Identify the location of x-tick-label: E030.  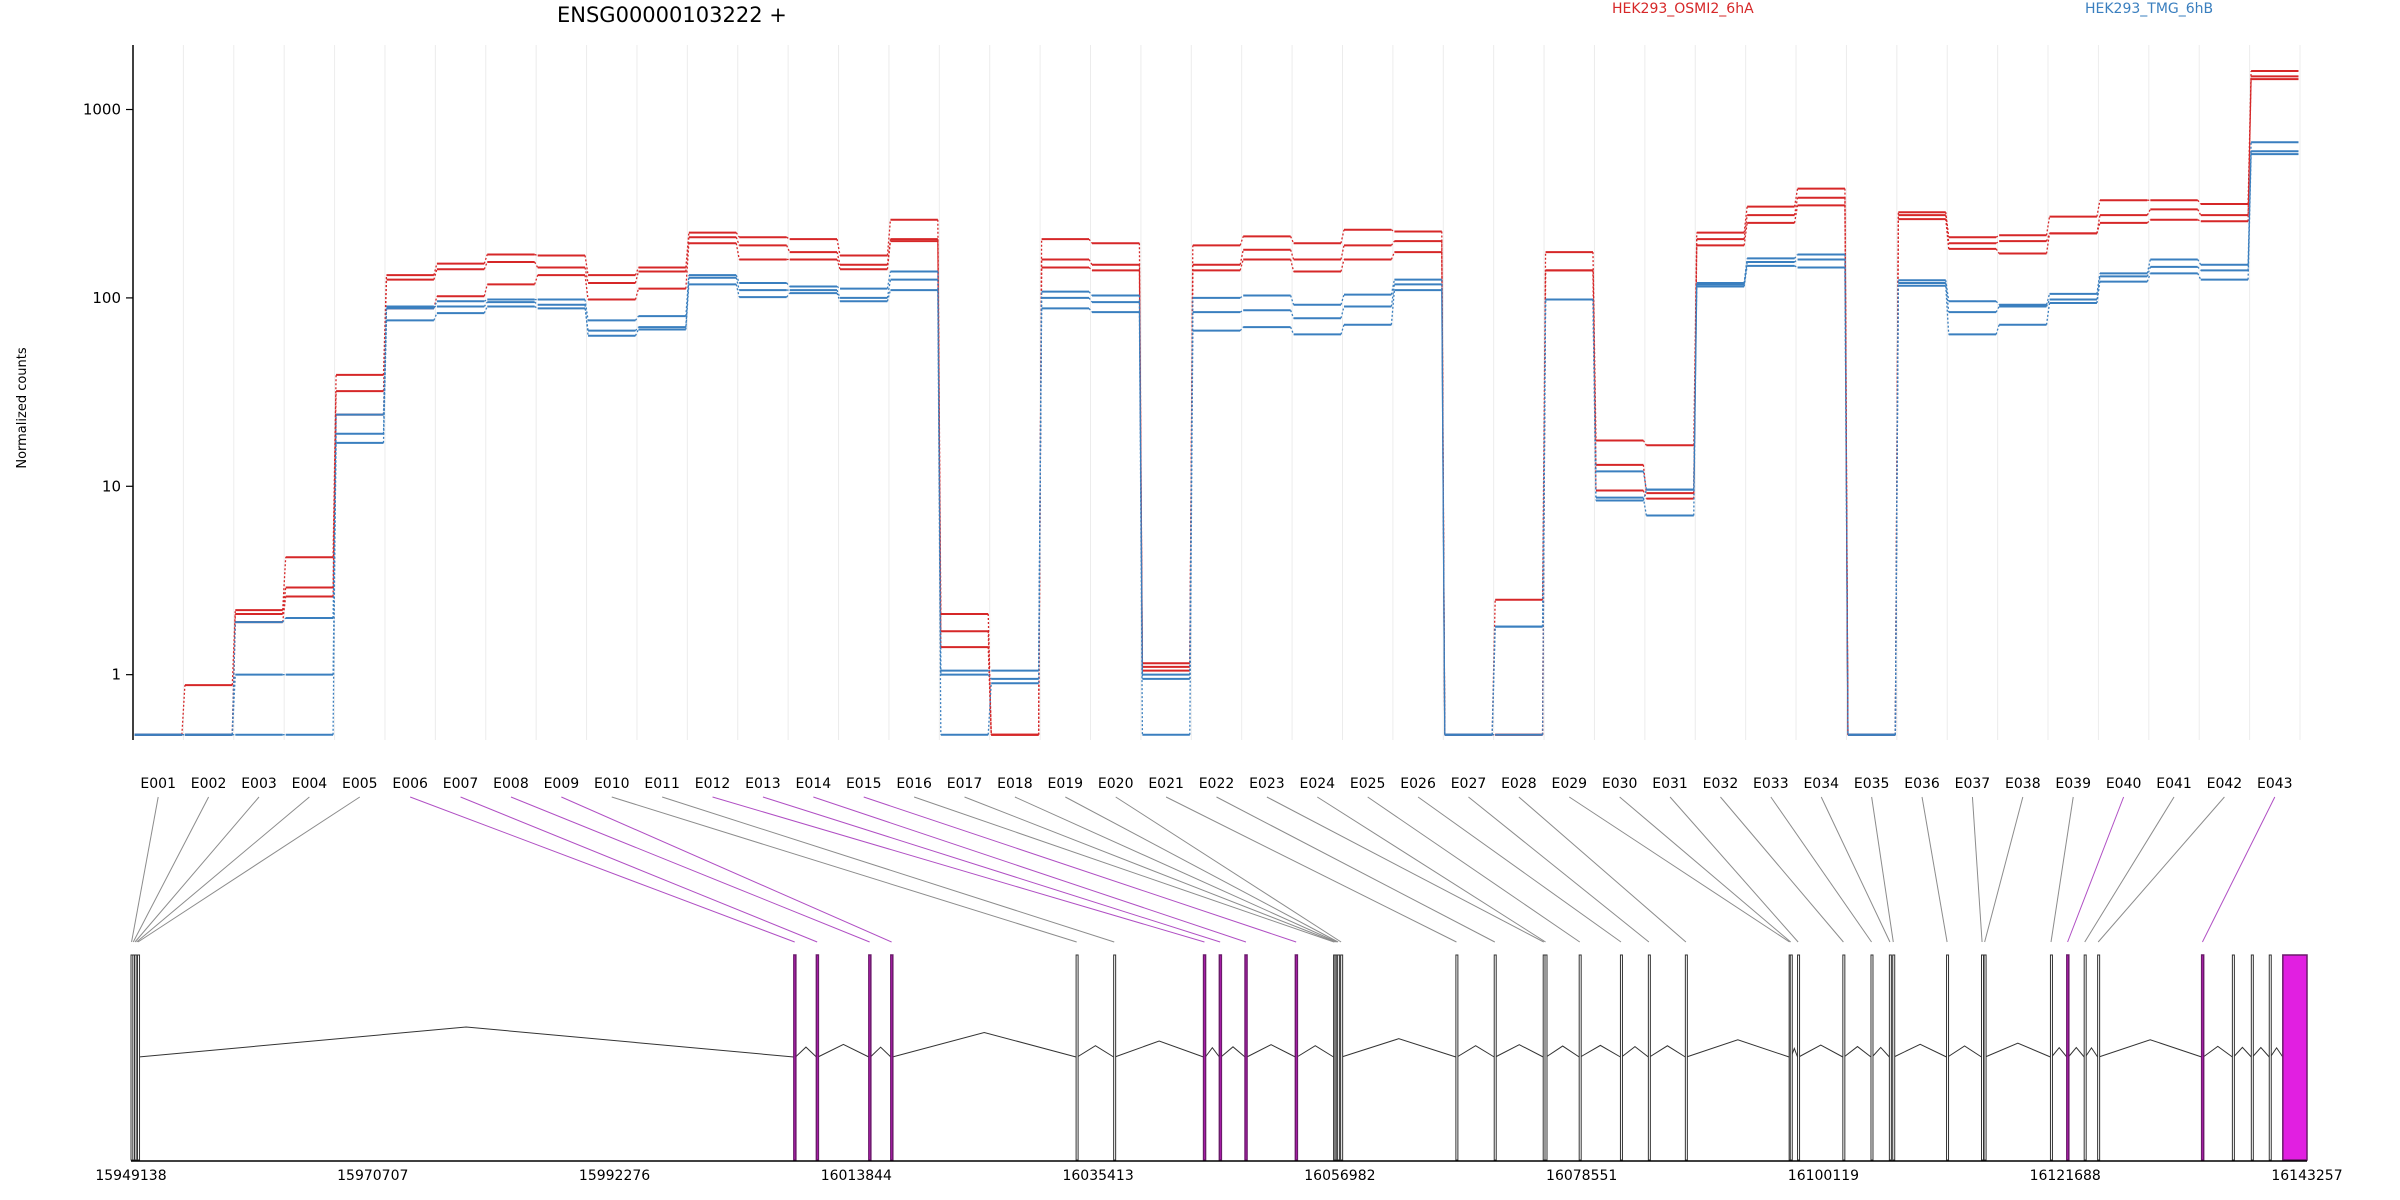
(1620, 784).